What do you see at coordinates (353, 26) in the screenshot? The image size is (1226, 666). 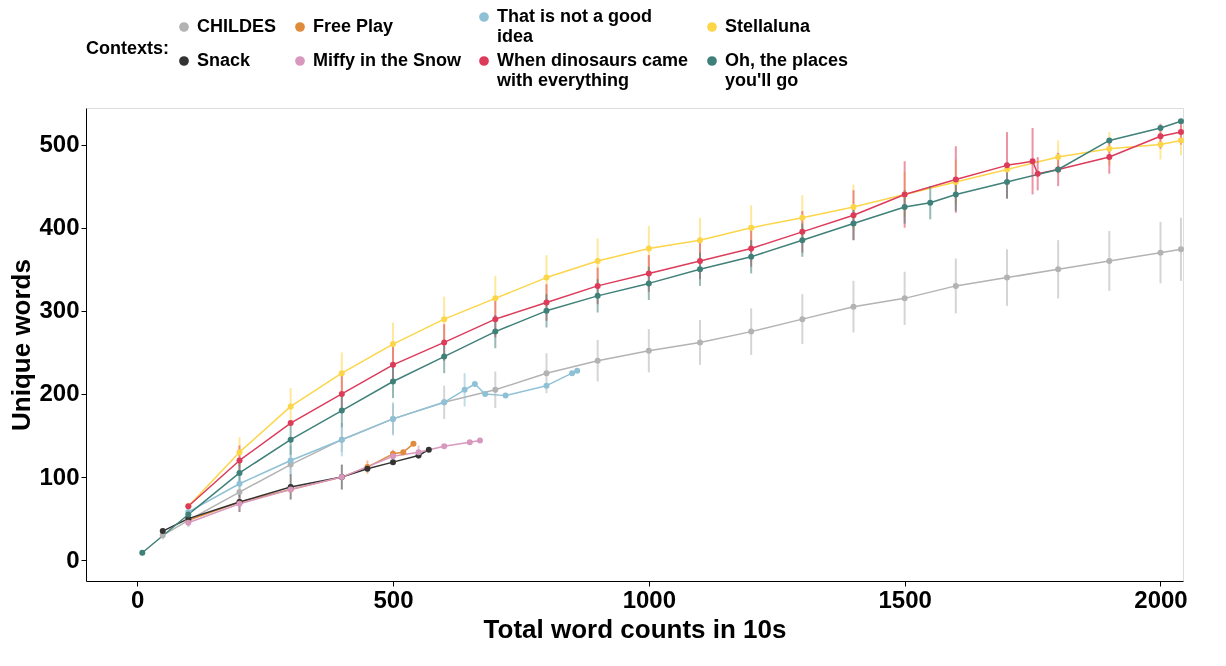 I see `legend-label: Free Play` at bounding box center [353, 26].